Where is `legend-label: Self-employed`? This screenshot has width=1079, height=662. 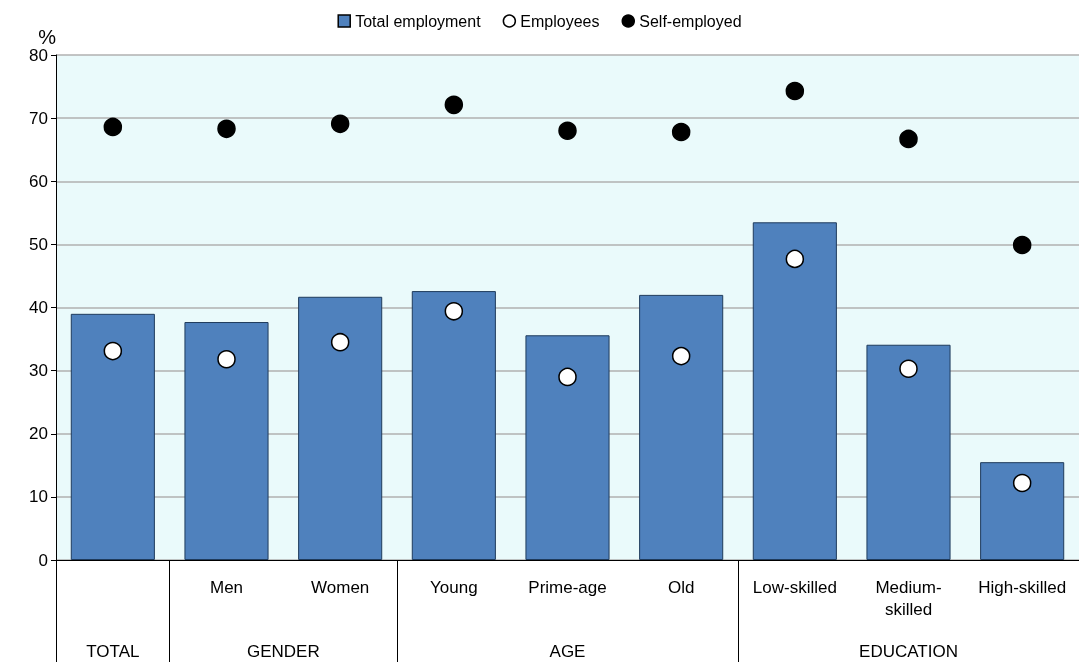 legend-label: Self-employed is located at coordinates (690, 21).